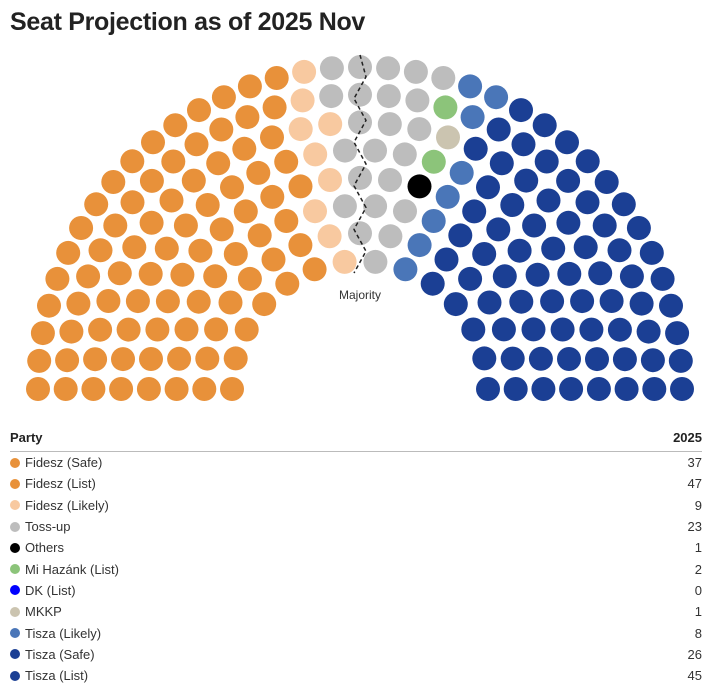 The width and height of the screenshot is (720, 696). I want to click on seat-count: 45, so click(694, 676).